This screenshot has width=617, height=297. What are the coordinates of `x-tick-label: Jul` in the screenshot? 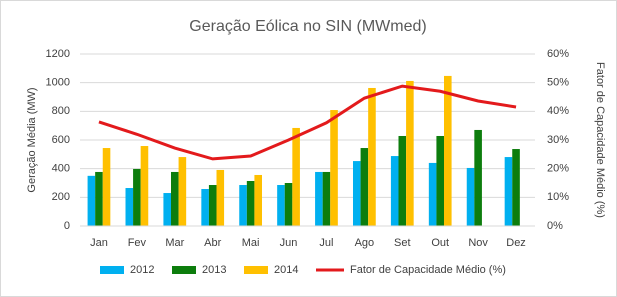 It's located at (326, 243).